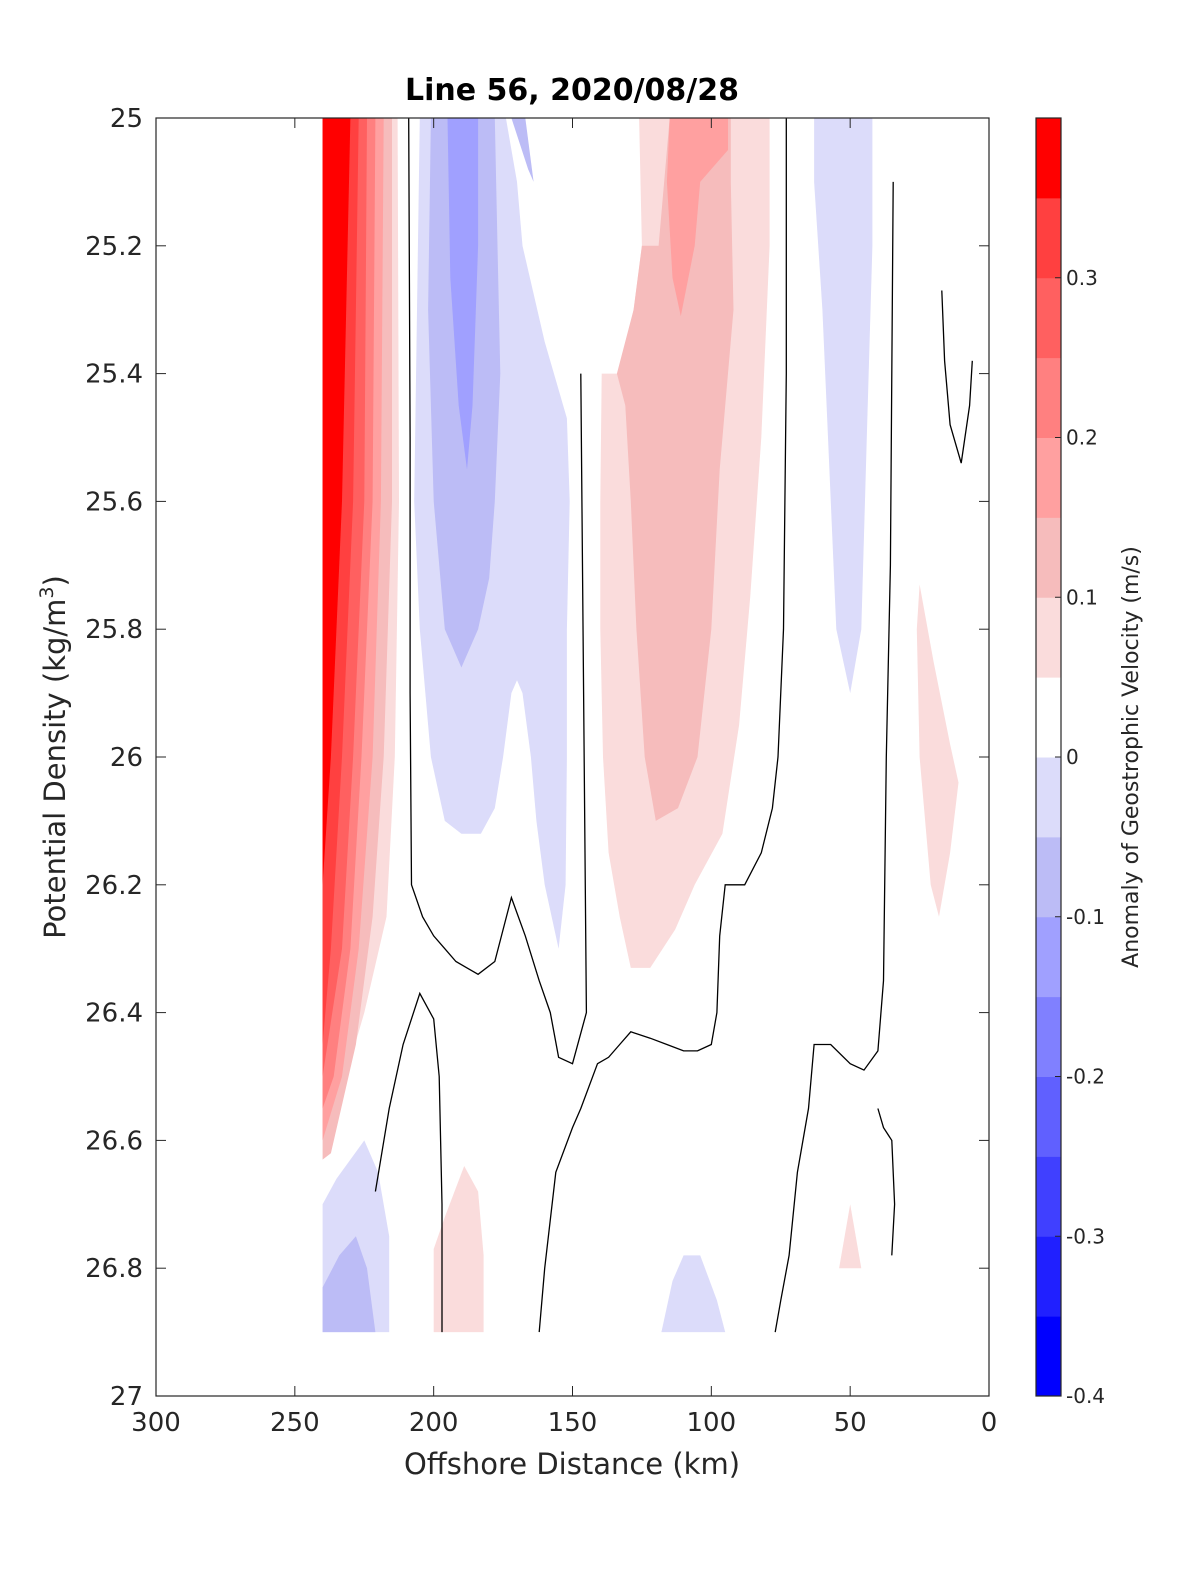  What do you see at coordinates (114, 630) in the screenshot?
I see `y-tick-label-4: 25.8` at bounding box center [114, 630].